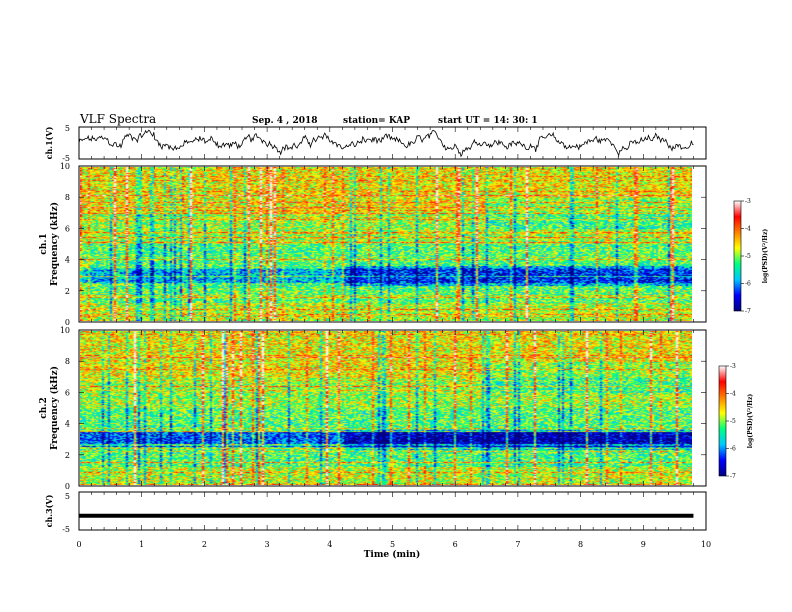  Describe the element at coordinates (329, 544) in the screenshot. I see `x-tick-label: 4` at that location.